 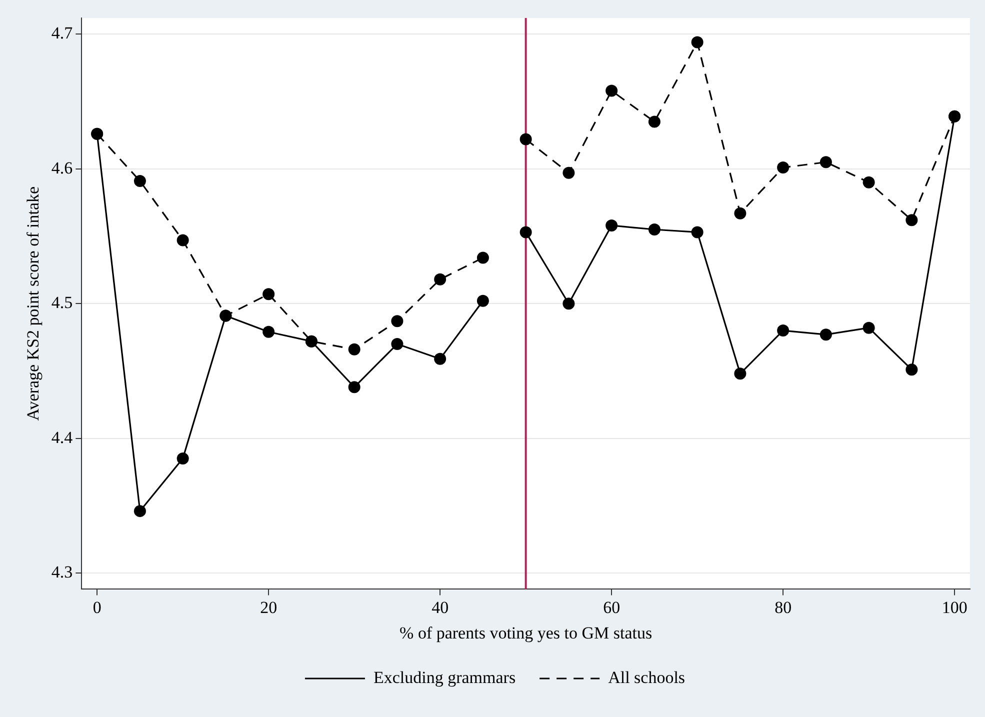 I want to click on legend-label: All schools, so click(x=647, y=677).